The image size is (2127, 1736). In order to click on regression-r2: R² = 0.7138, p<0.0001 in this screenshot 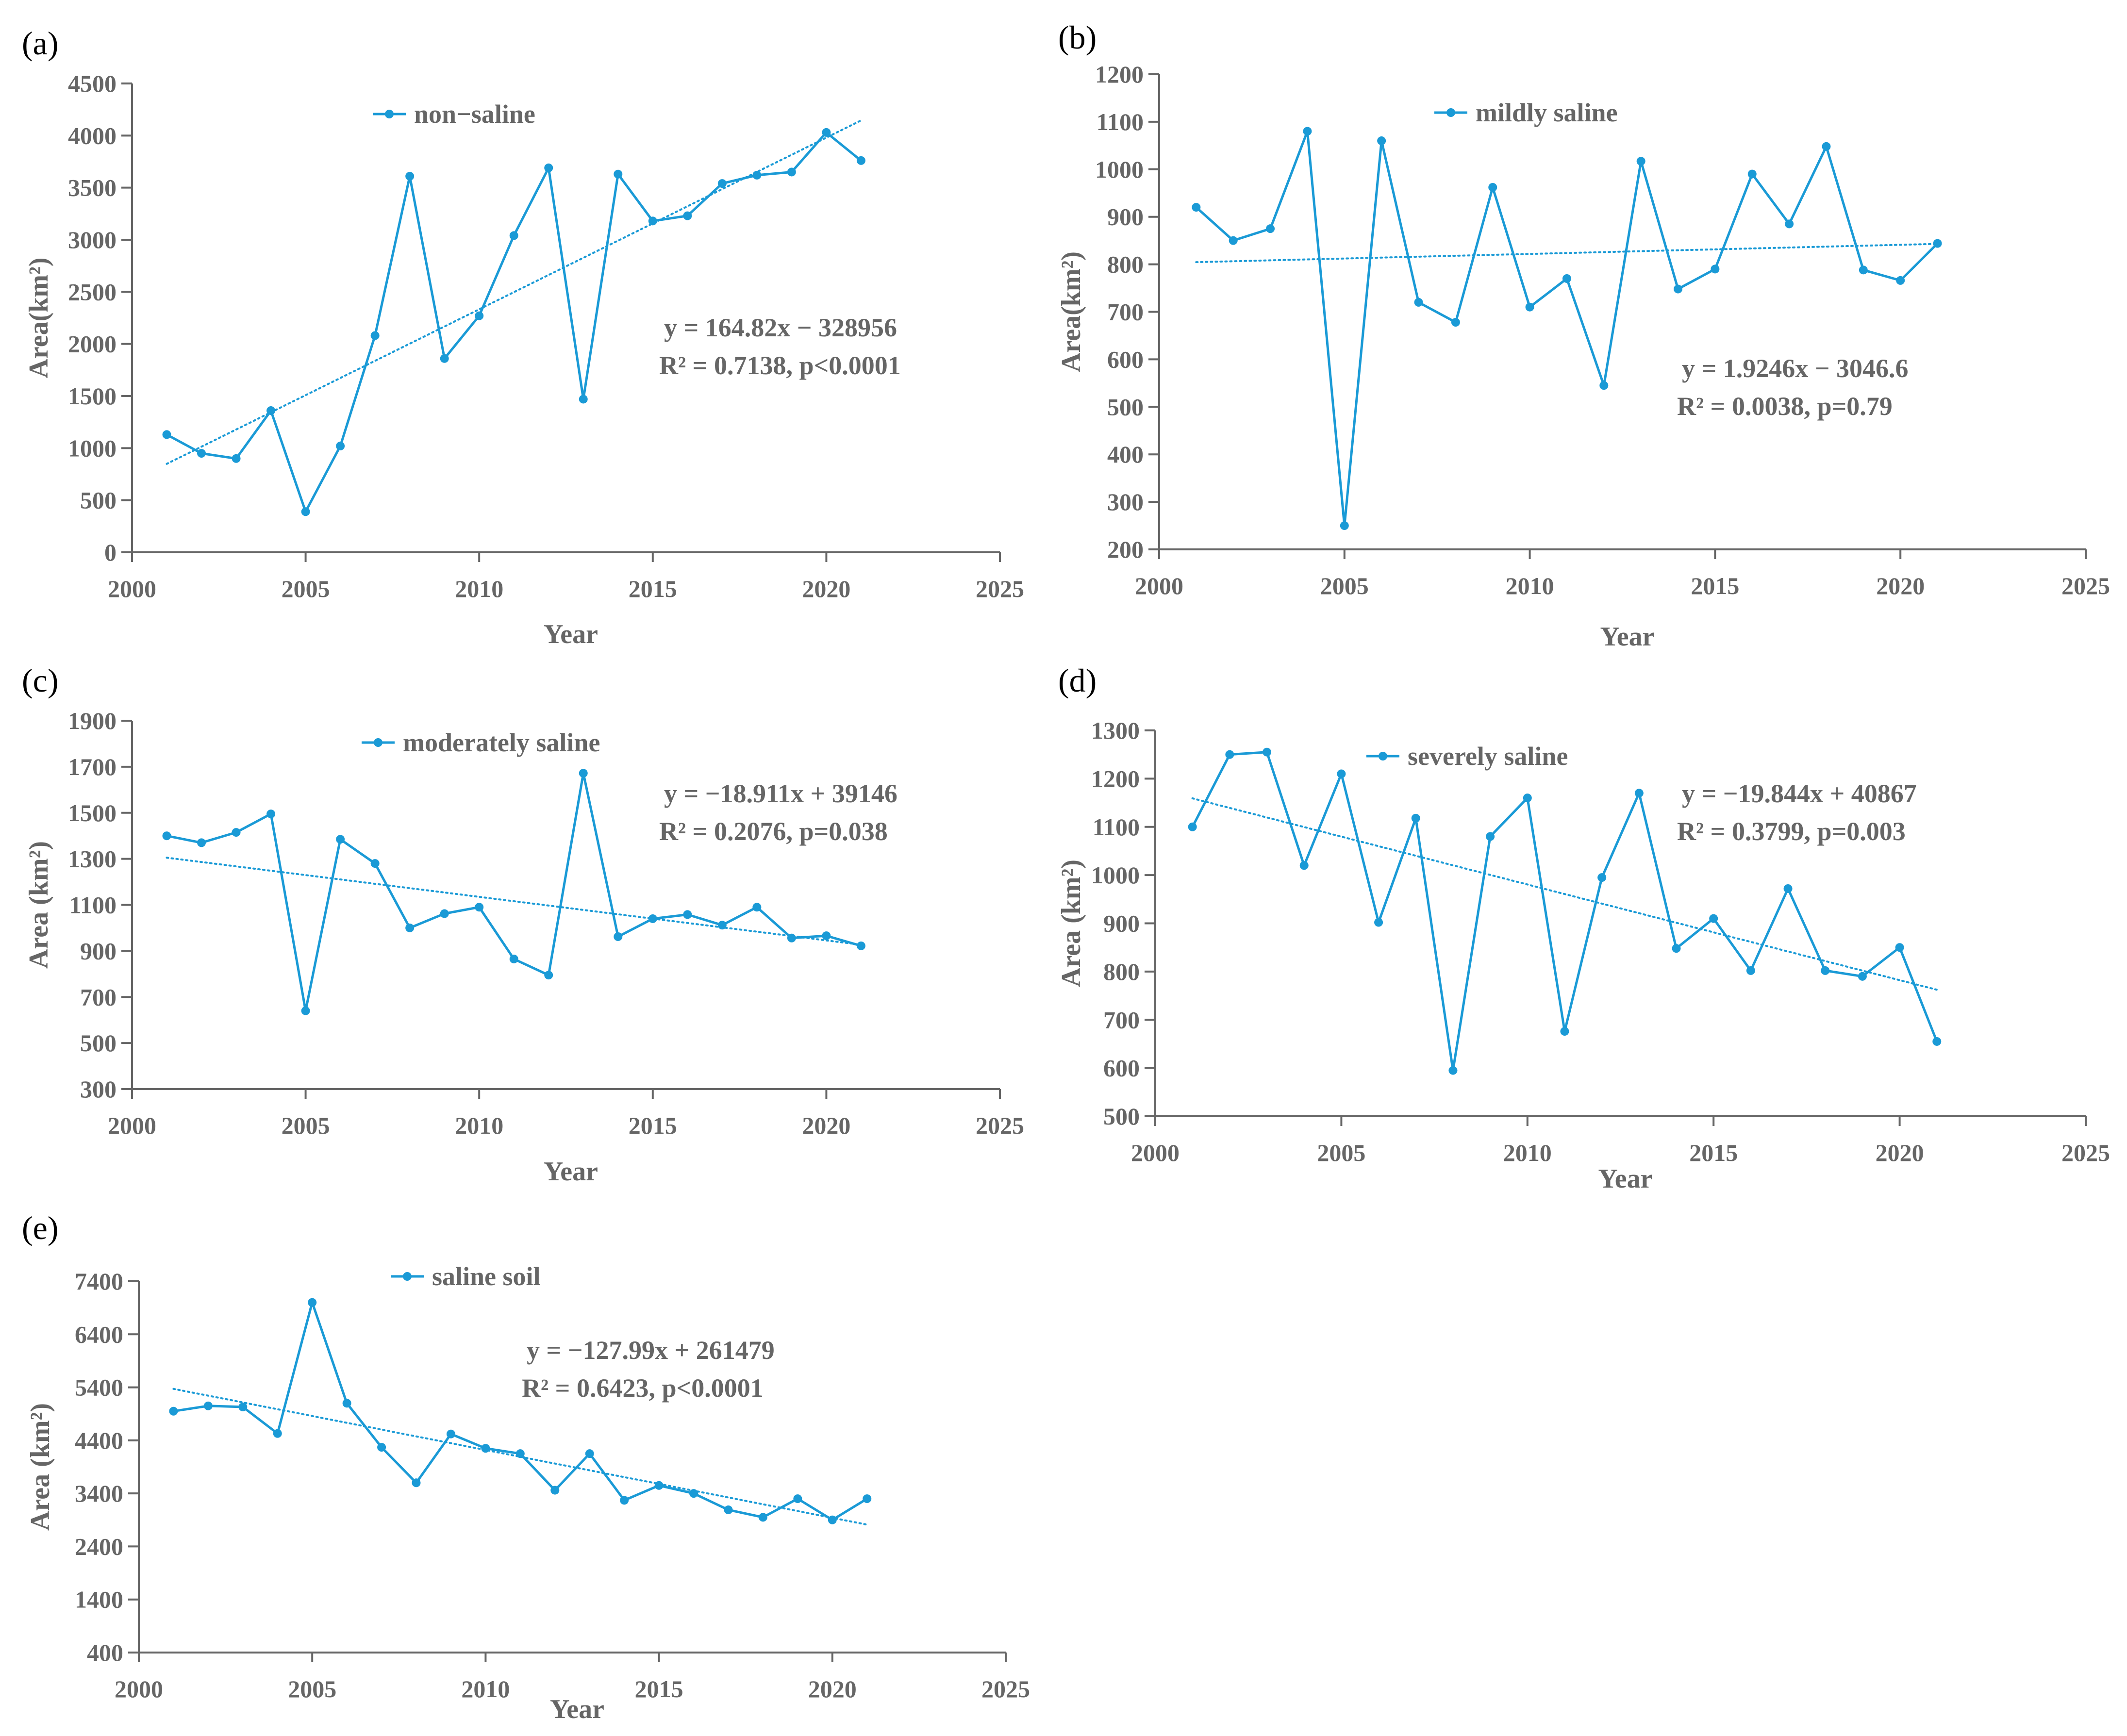, I will do `click(780, 365)`.